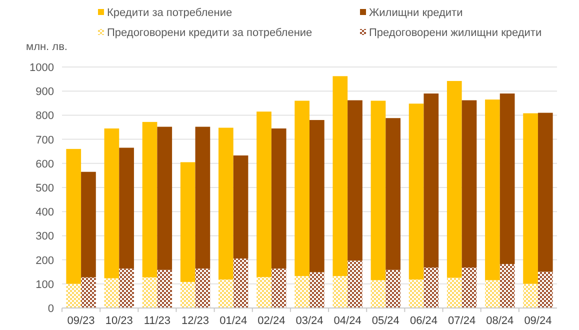  What do you see at coordinates (45, 212) in the screenshot?
I see `y-tick-label: 400` at bounding box center [45, 212].